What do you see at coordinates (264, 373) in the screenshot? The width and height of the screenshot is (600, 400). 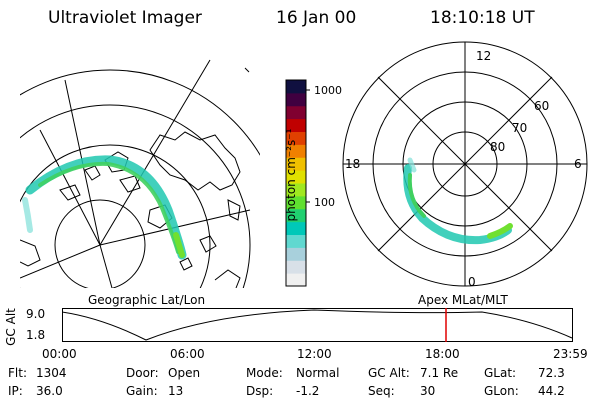 I see `footer-label: Mode:` at bounding box center [264, 373].